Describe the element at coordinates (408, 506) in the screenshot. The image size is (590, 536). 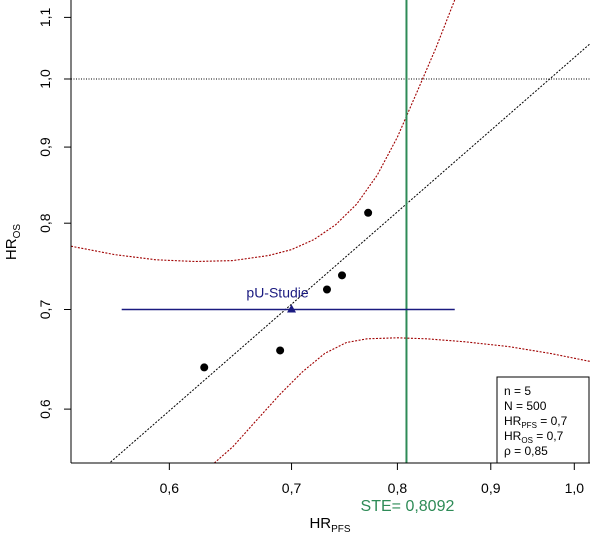
I see `ste-label: STE= 0,8092` at that location.